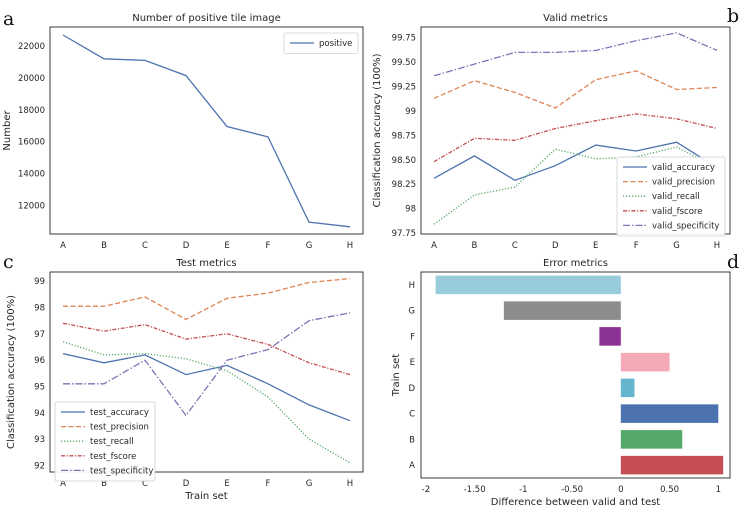  I want to click on y-tick-label: B, so click(412, 440).